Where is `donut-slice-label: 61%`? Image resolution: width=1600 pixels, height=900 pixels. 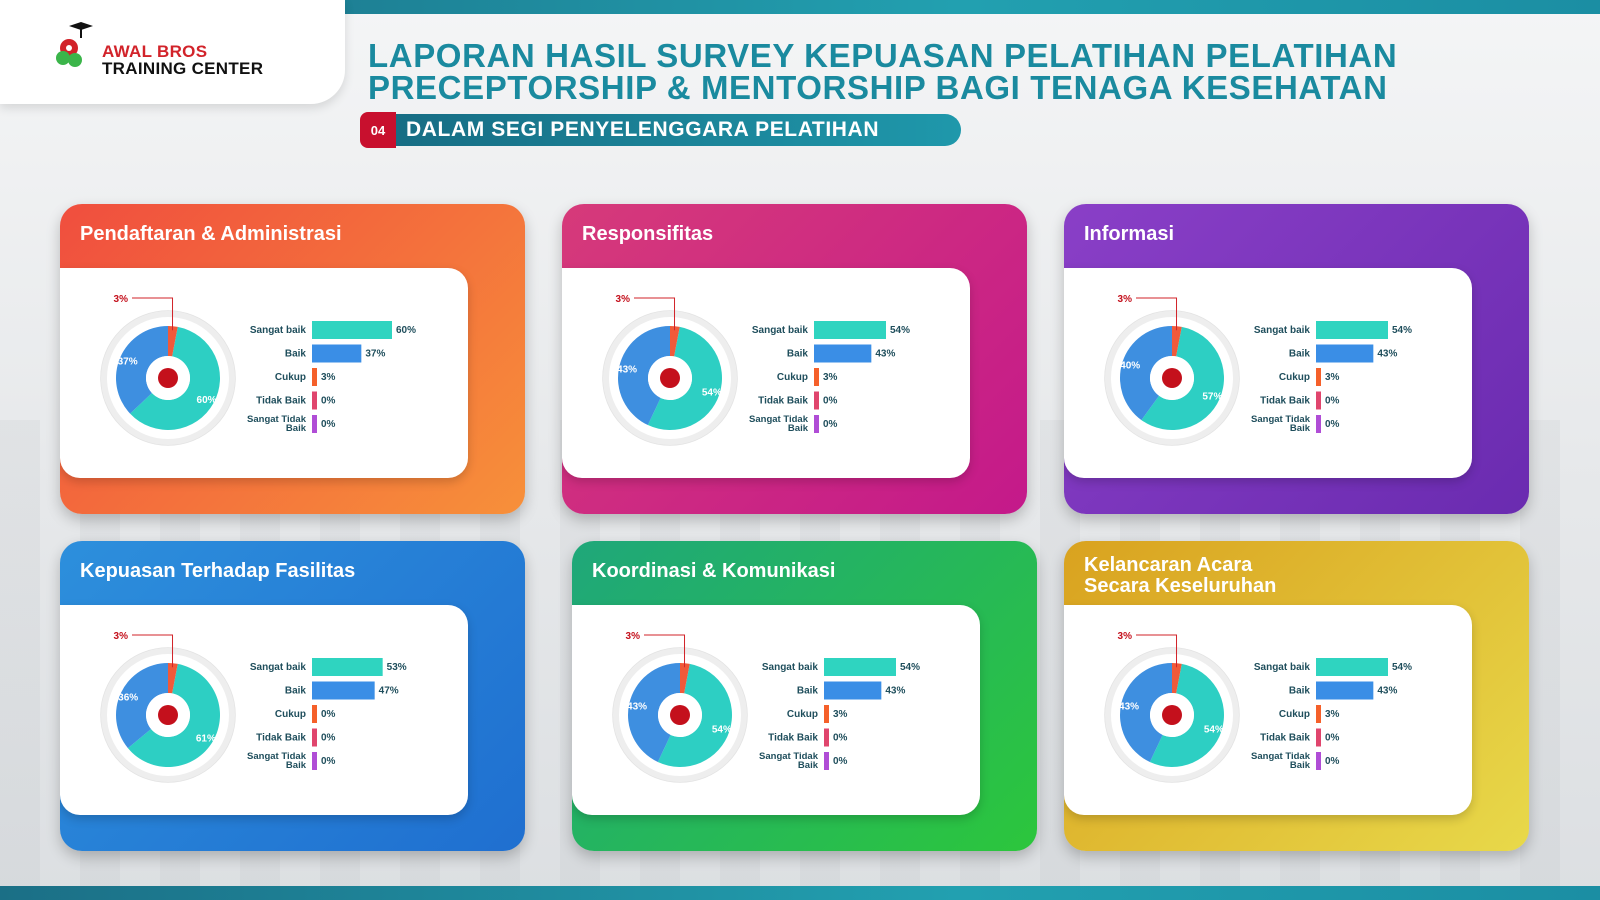 donut-slice-label: 61% is located at coordinates (206, 738).